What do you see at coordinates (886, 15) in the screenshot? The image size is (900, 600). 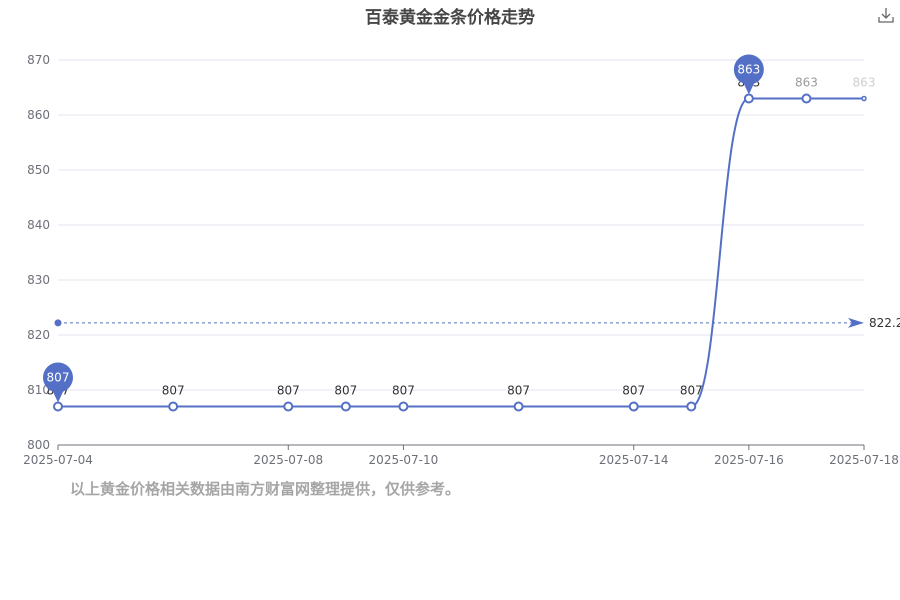 I see `download-icon` at bounding box center [886, 15].